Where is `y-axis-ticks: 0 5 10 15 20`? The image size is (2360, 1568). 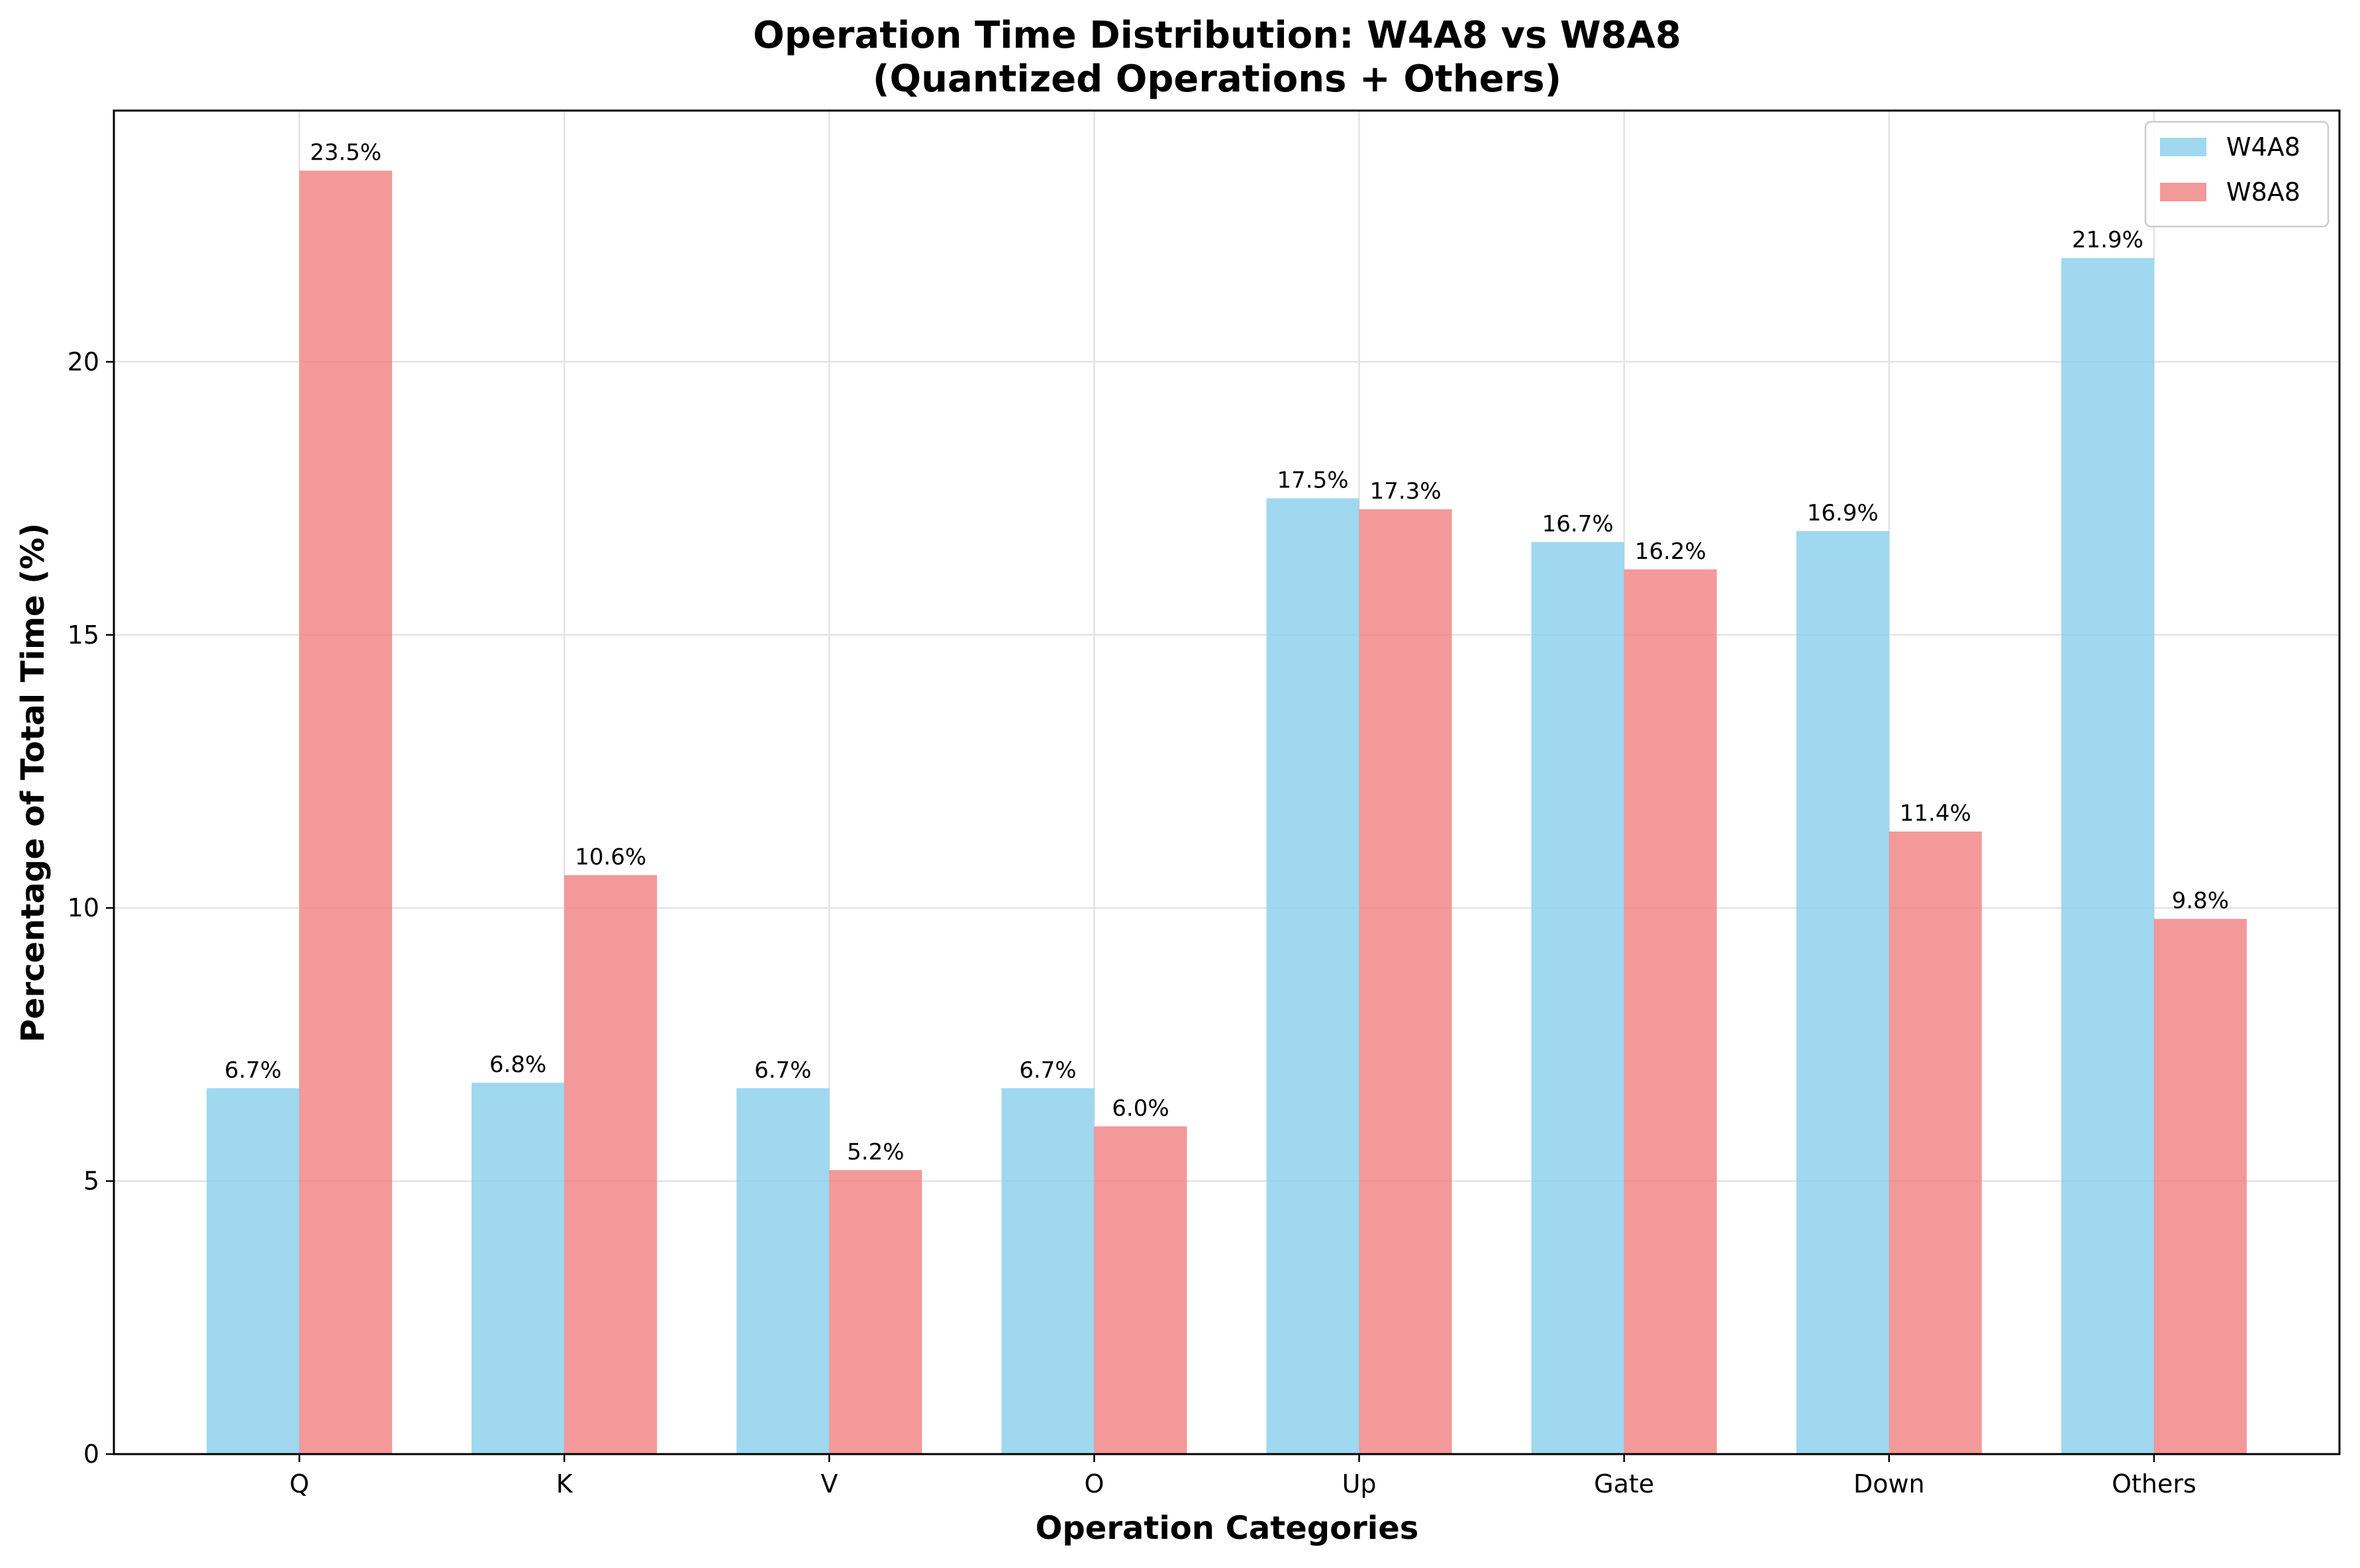
y-axis-ticks: 0 5 10 15 20 is located at coordinates (91, 908).